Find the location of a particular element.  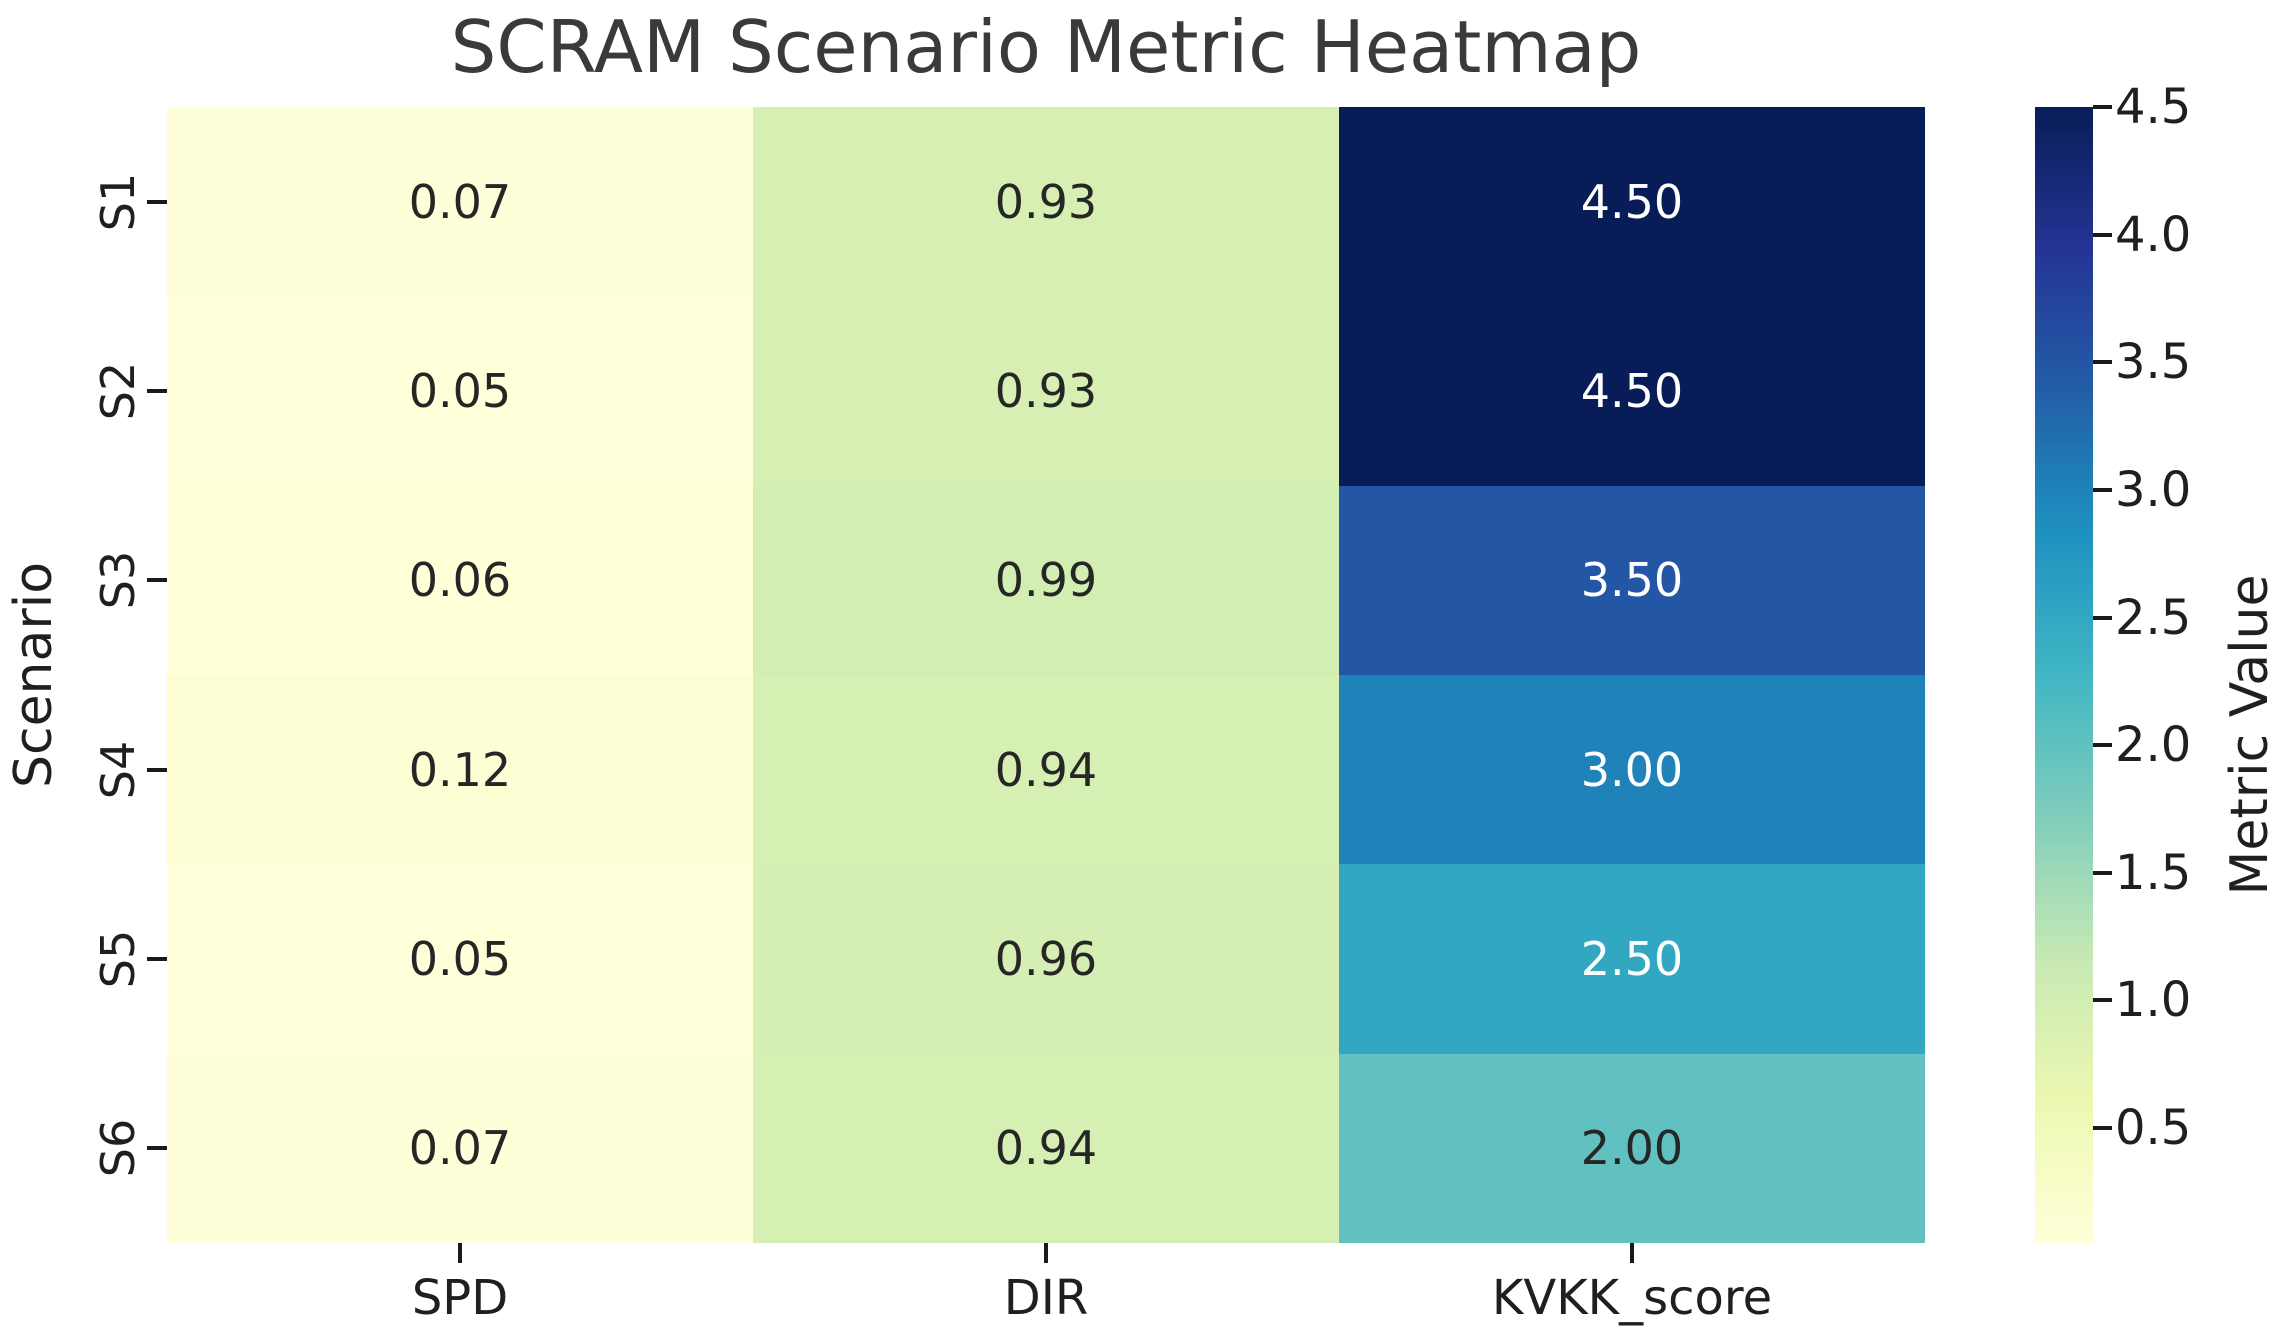

cell-S5-DIR: 0.96 is located at coordinates (1046, 959).